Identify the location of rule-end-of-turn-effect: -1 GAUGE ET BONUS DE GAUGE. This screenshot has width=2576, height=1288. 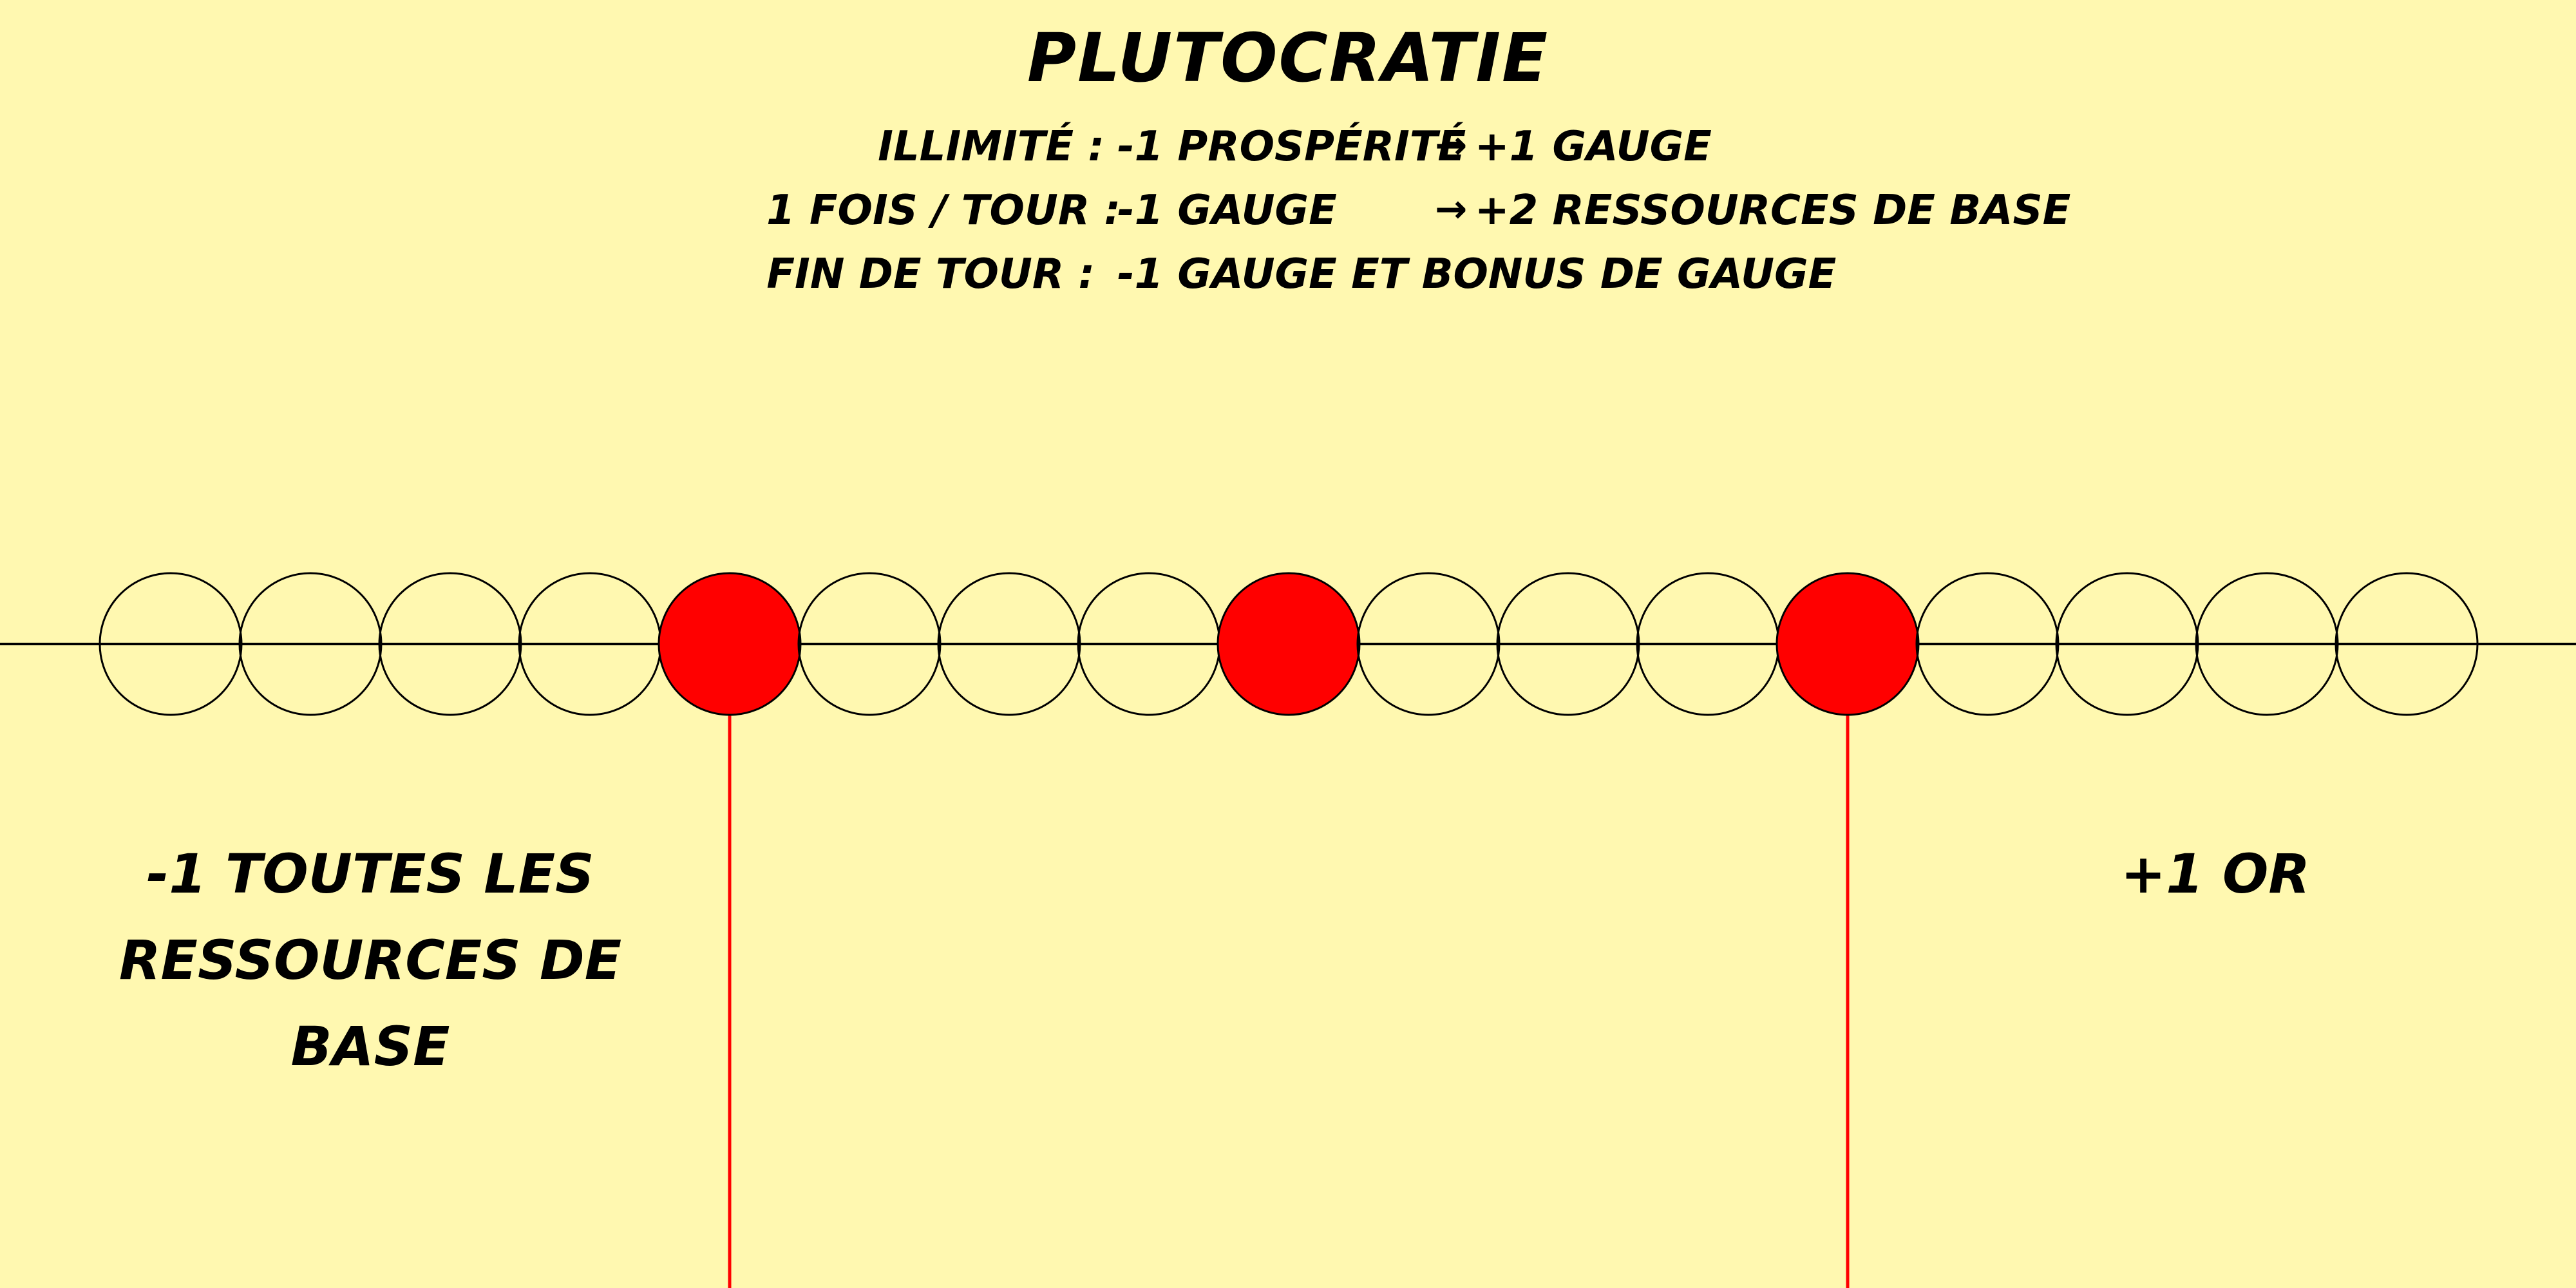
(1477, 274).